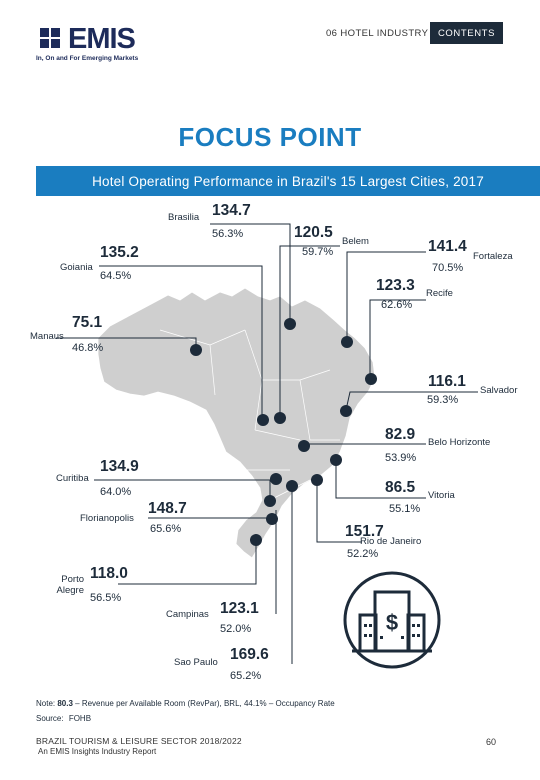  I want to click on city-revpar-rio-de-janeiro: 151.7, so click(364, 531).